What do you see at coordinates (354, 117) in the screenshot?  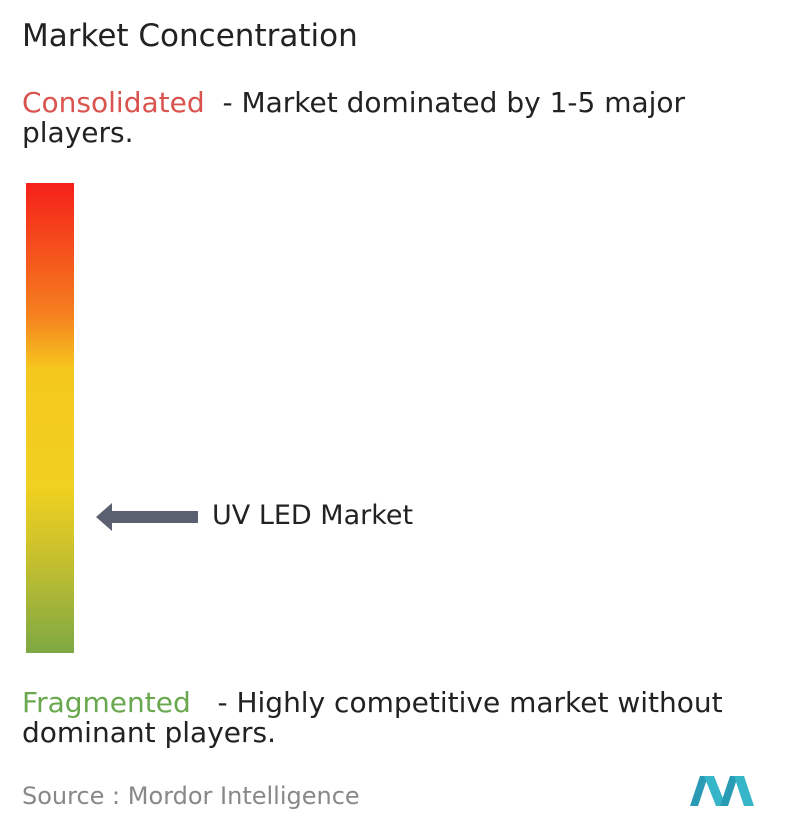 I see `consolidated-desc: - Market dominated by 1-5 major players.` at bounding box center [354, 117].